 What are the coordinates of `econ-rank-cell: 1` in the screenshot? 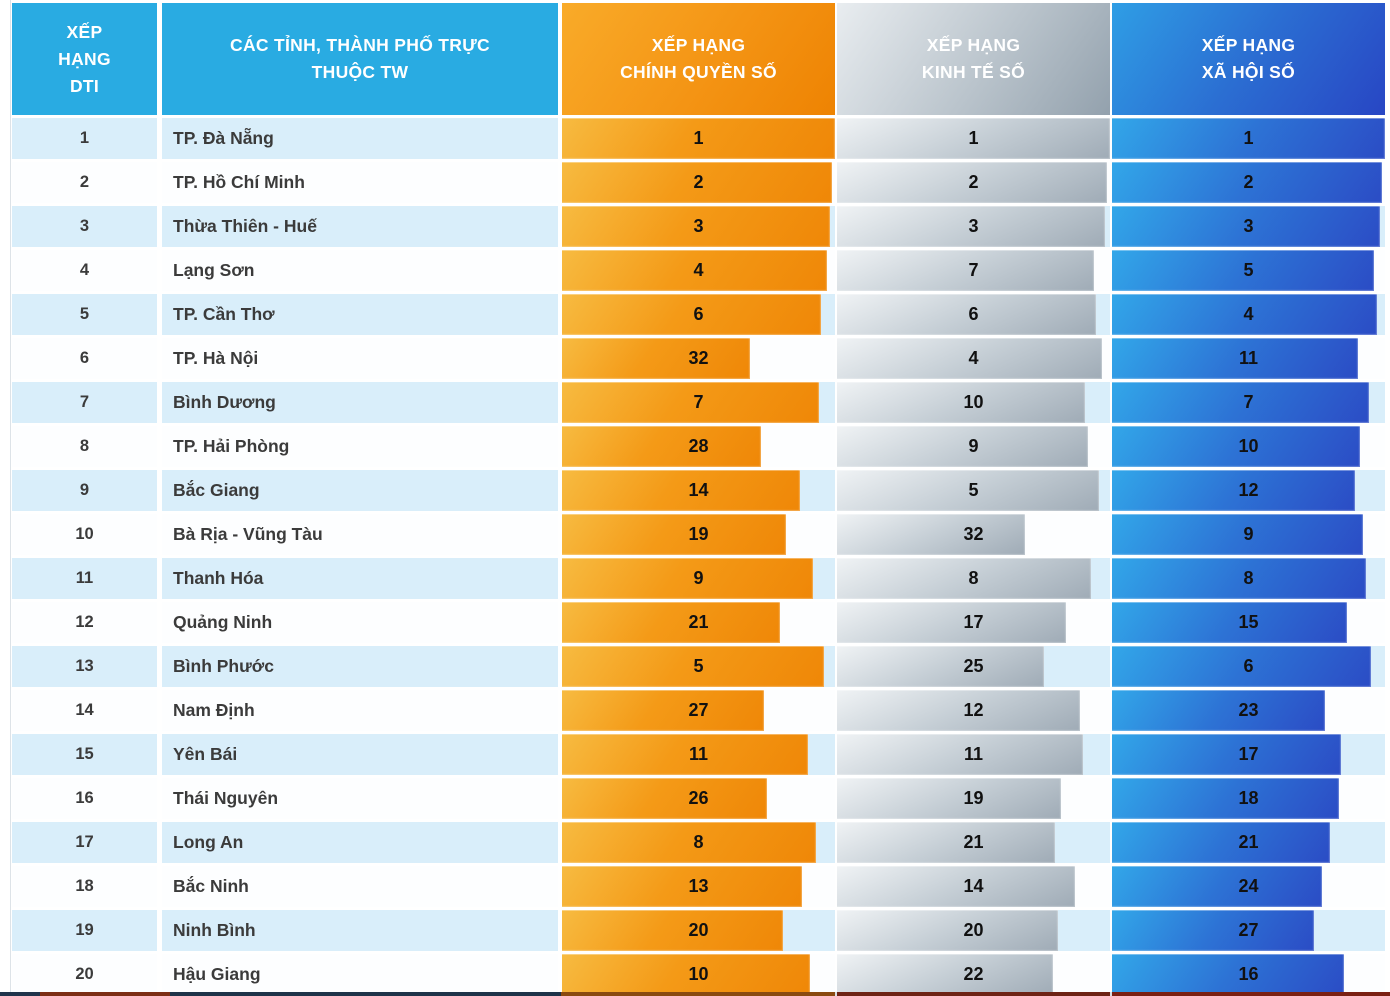 It's located at (973, 138).